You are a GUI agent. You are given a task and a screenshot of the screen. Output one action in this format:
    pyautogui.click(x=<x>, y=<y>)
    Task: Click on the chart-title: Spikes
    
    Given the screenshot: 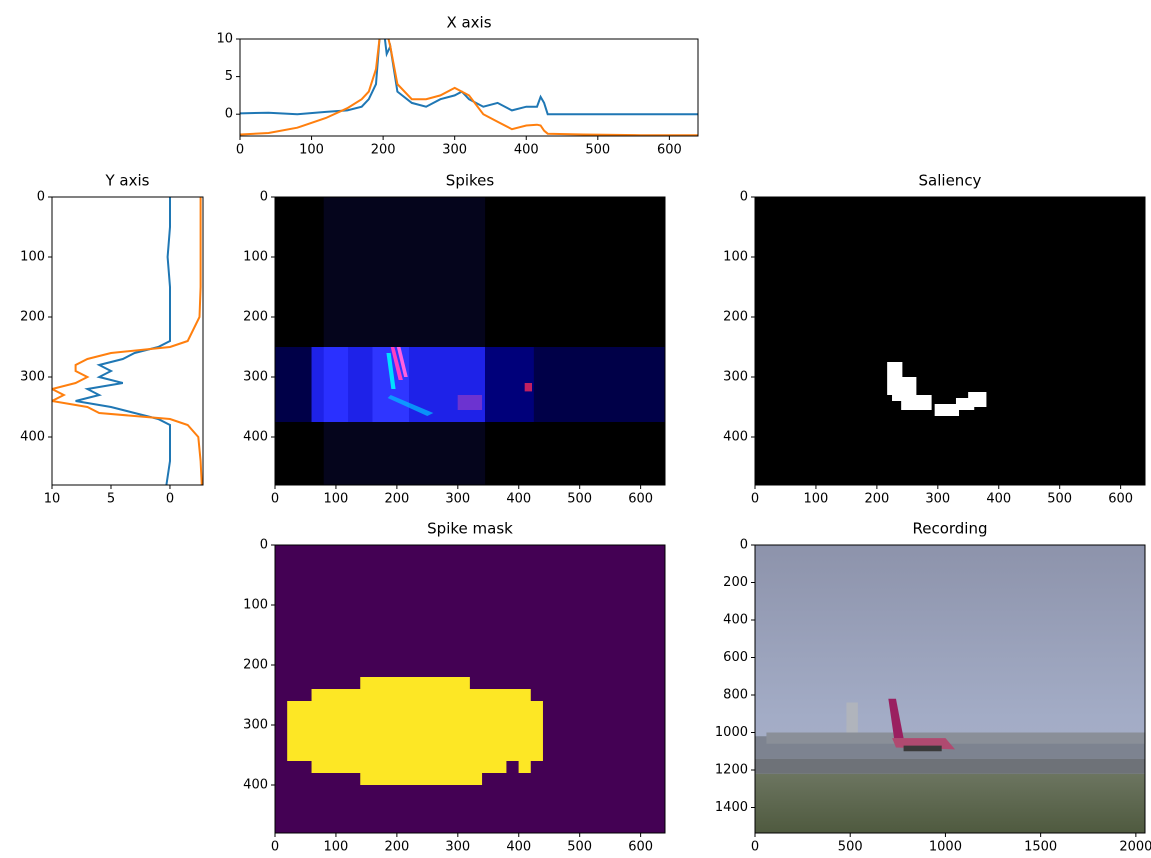 What is the action you would take?
    pyautogui.click(x=470, y=181)
    